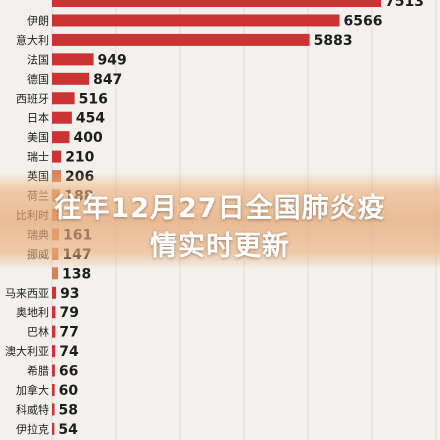 The image size is (440, 440). I want to click on country-label: 科威特, so click(32, 409).